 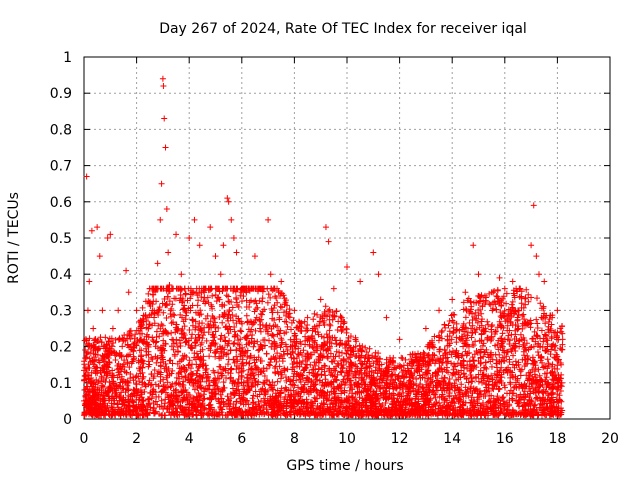 What do you see at coordinates (610, 439) in the screenshot?
I see `x-tick-label: 20` at bounding box center [610, 439].